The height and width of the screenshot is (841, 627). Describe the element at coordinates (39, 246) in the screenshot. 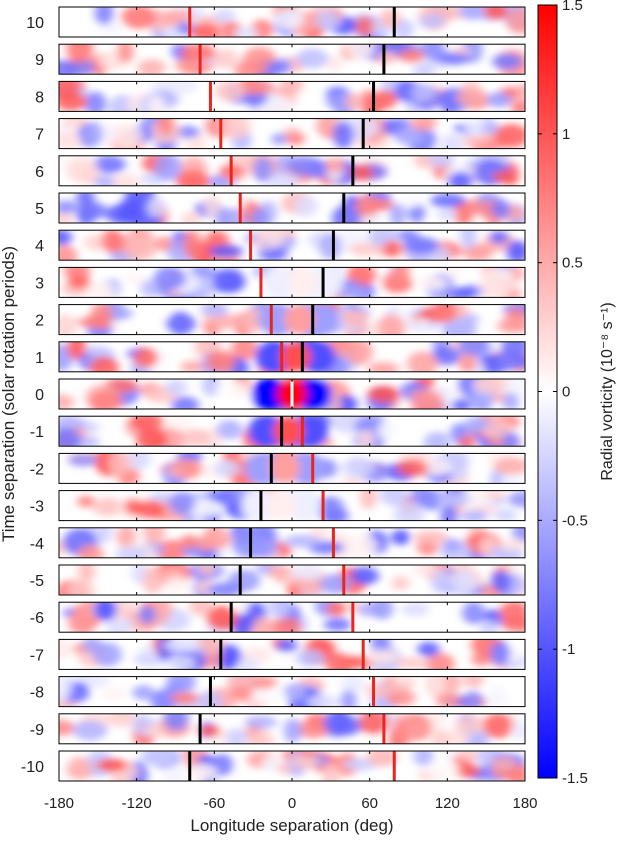

I see `row-label: 4` at that location.